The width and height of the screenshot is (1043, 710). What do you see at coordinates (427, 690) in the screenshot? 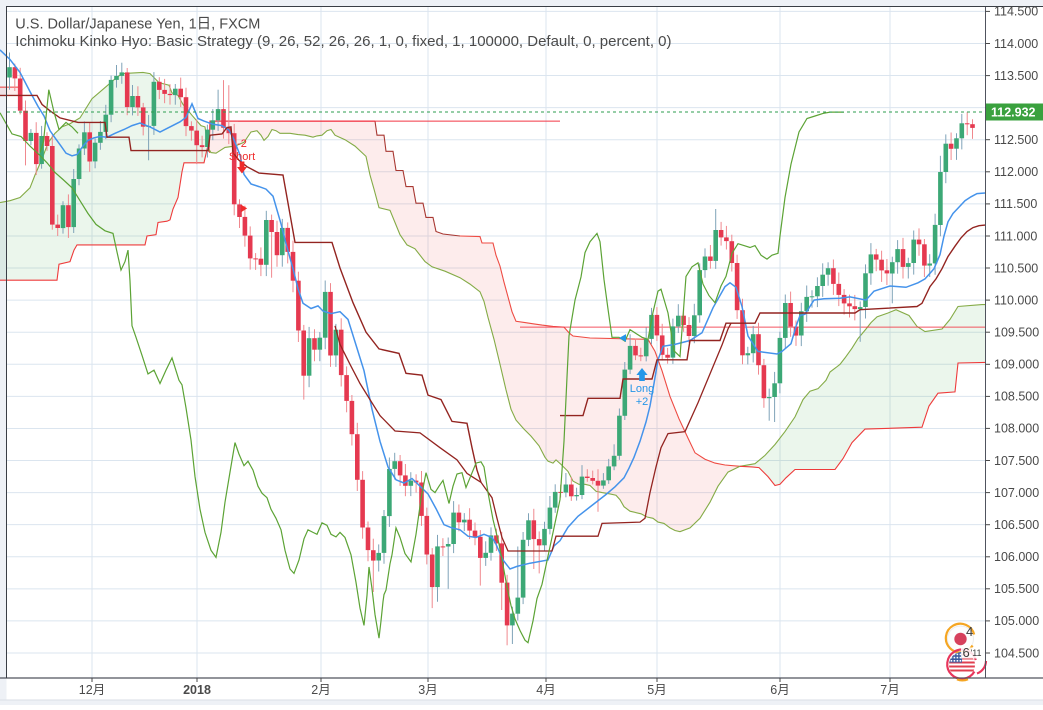
I see `svg-text: 3月` at bounding box center [427, 690].